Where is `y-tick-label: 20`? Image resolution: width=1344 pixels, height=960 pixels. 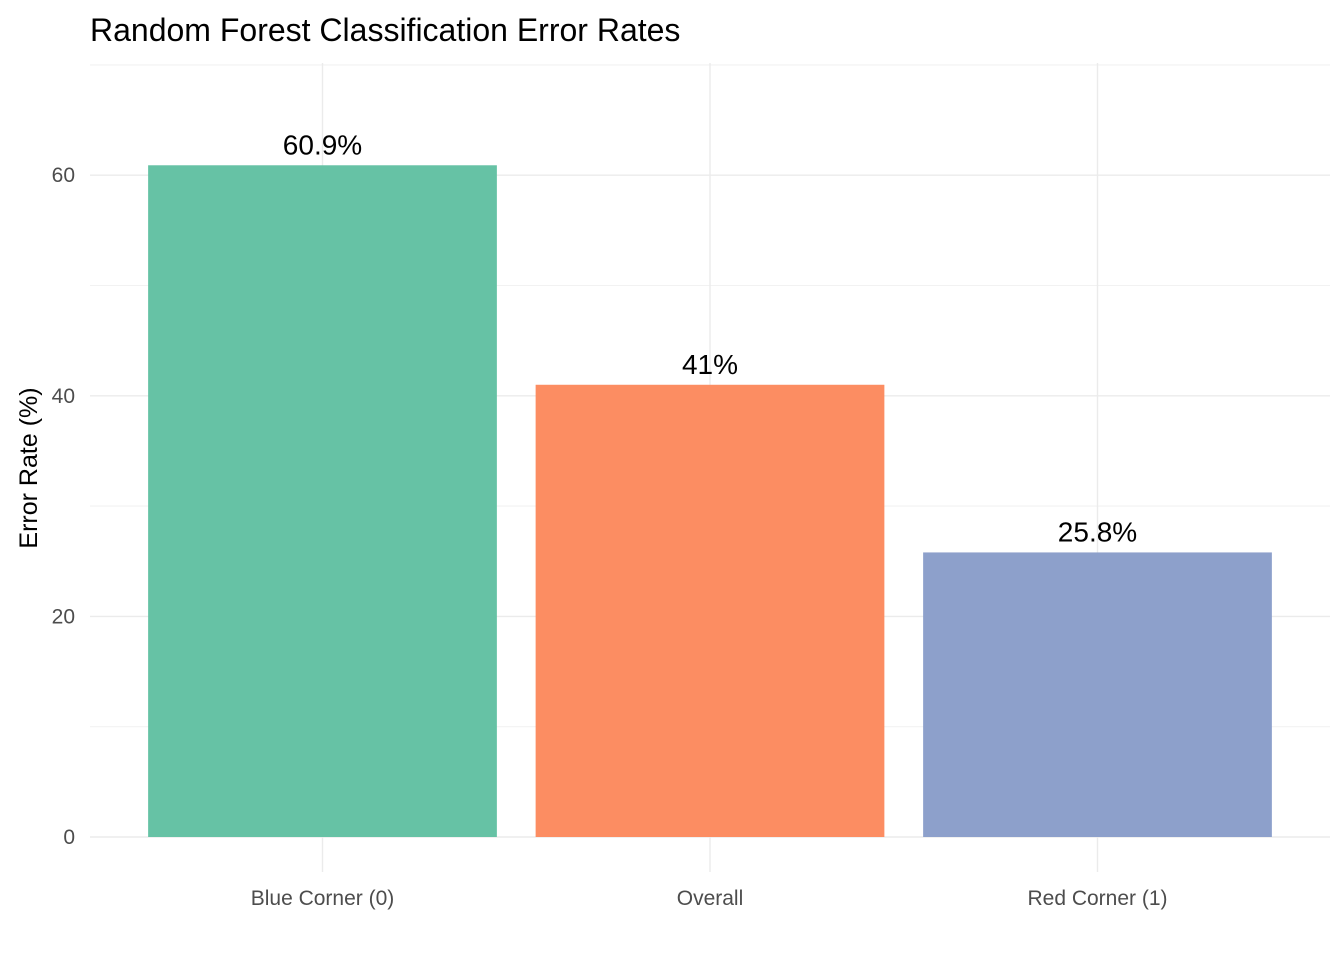 y-tick-label: 20 is located at coordinates (63, 616).